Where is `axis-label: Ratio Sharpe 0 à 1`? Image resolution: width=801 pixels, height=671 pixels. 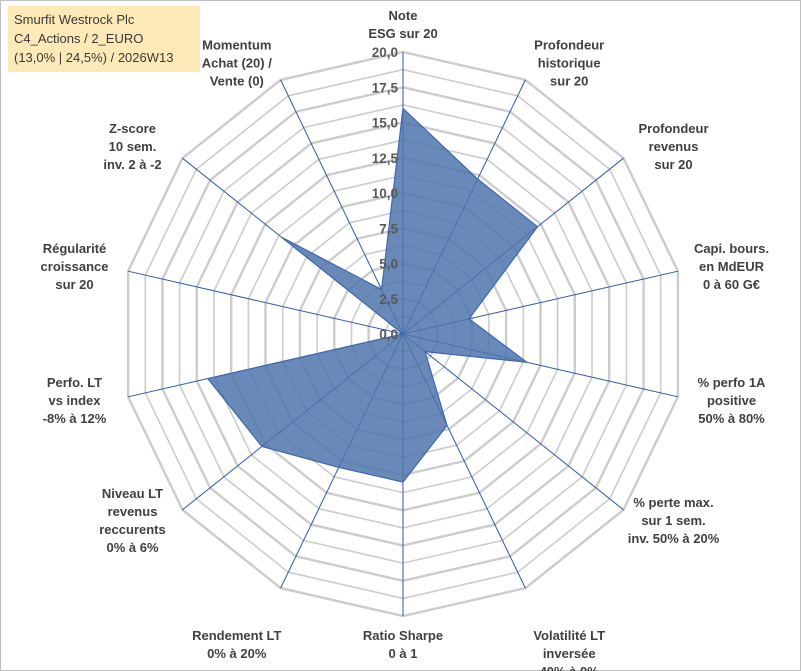 axis-label: Ratio Sharpe 0 à 1 is located at coordinates (403, 644).